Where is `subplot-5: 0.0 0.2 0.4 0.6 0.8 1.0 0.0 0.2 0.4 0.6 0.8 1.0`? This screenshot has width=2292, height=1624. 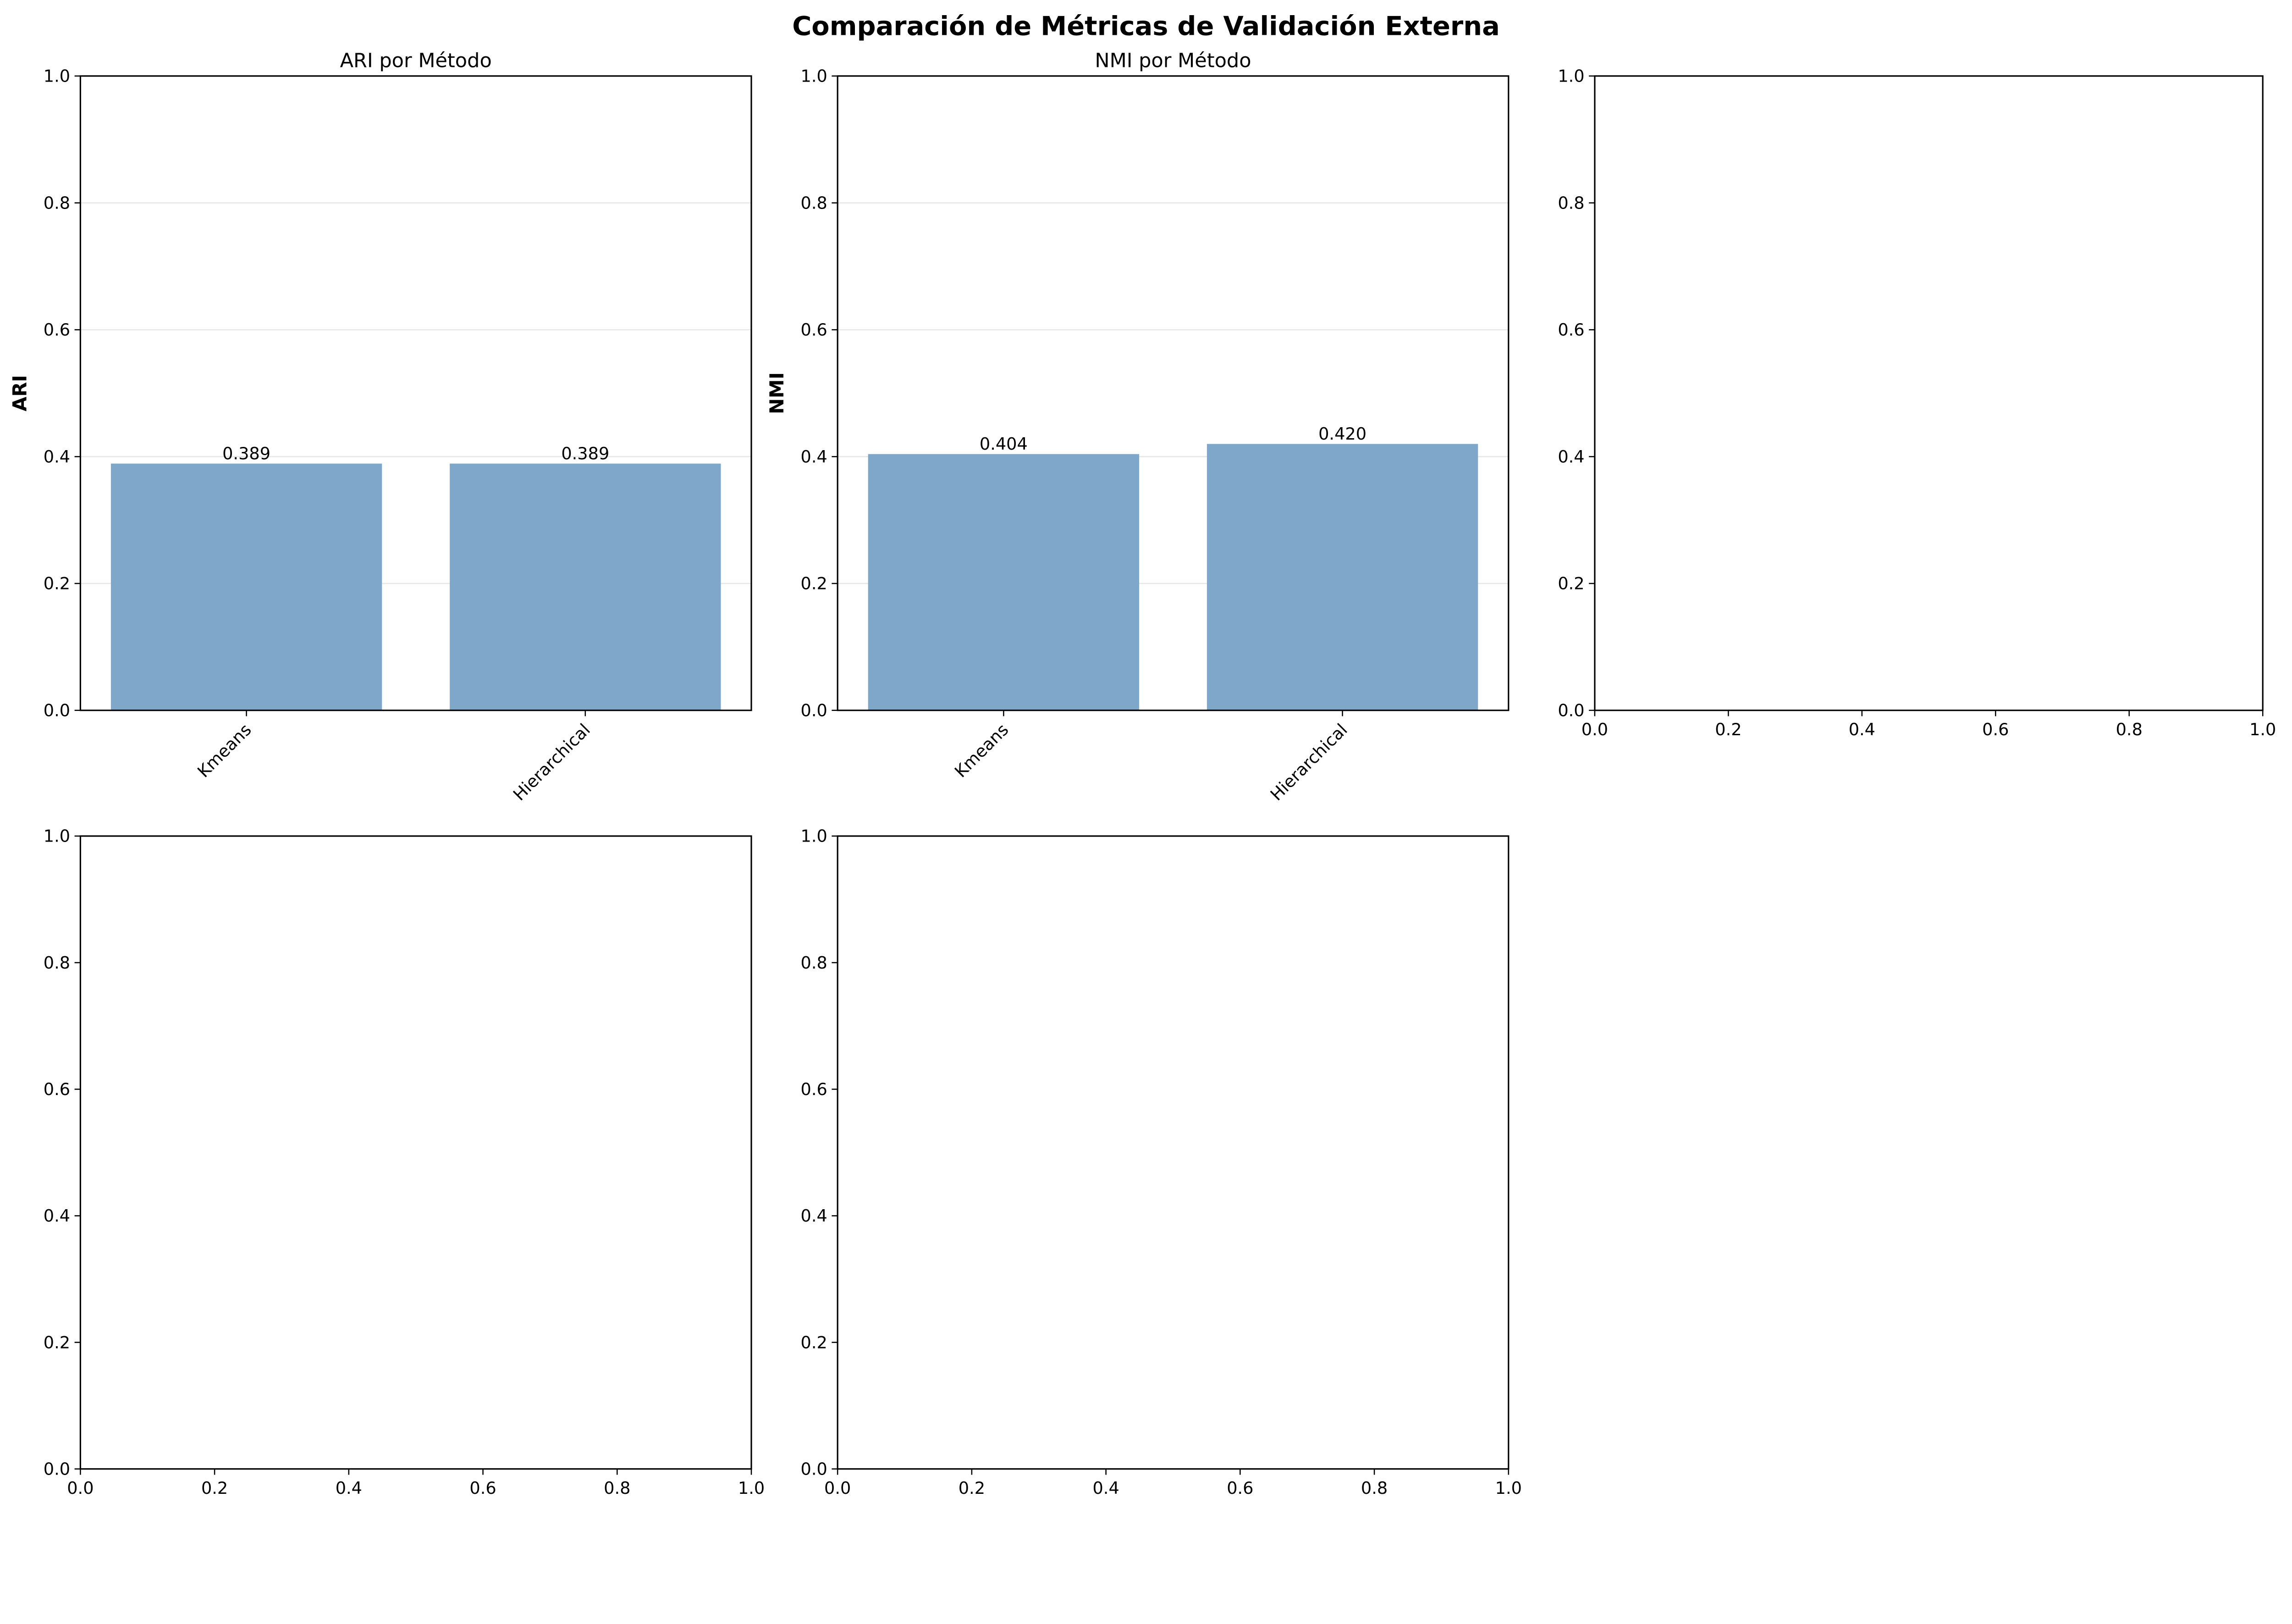
subplot-5: 0.0 0.2 0.4 0.6 0.8 1.0 0.0 0.2 0.4 0.6 0.8 1.0 is located at coordinates (1161, 1162).